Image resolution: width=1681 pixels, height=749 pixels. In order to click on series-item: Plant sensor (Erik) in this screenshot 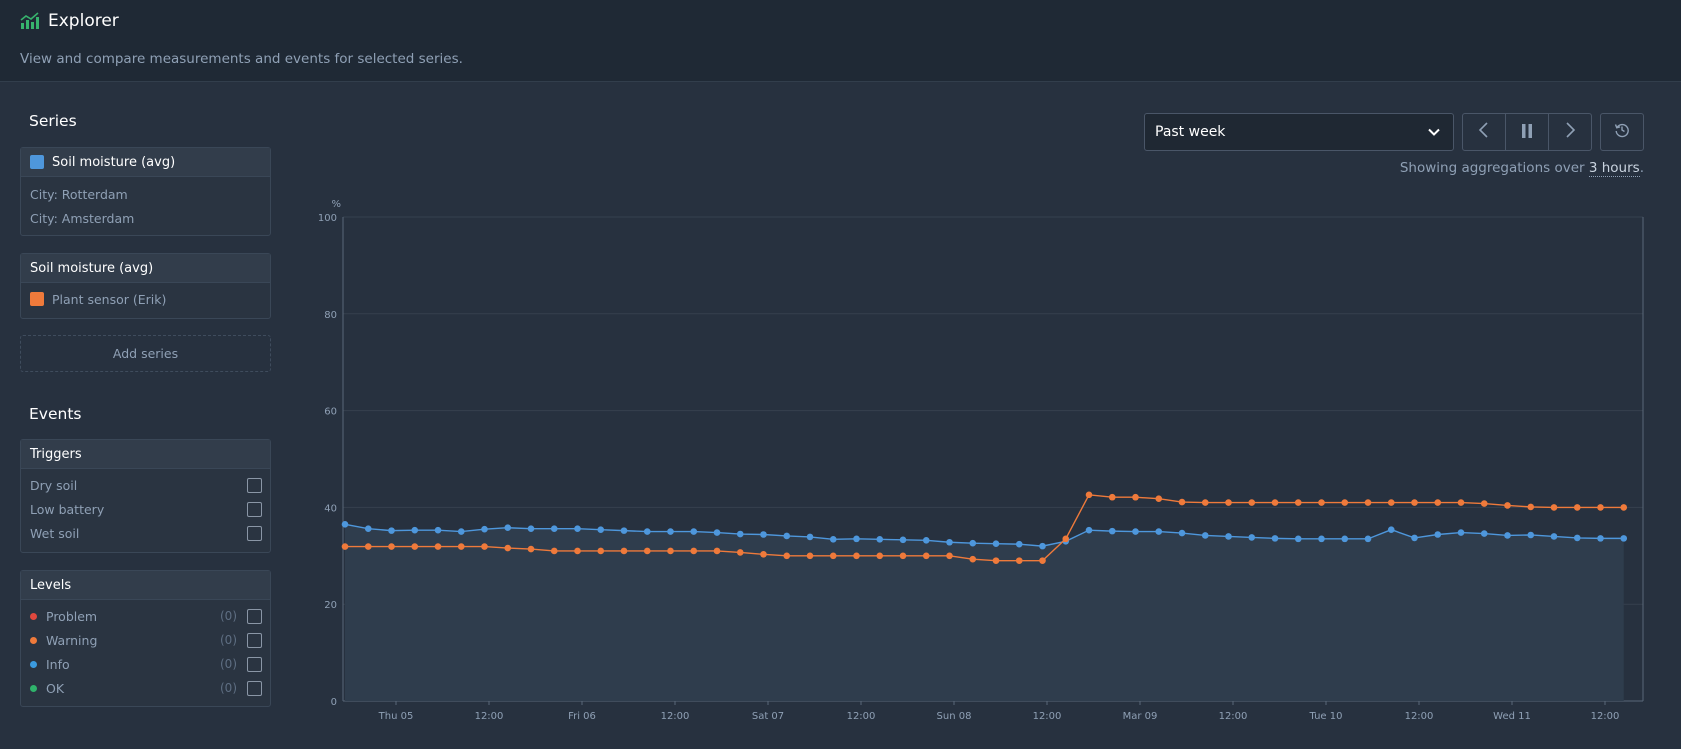, I will do `click(145, 299)`.